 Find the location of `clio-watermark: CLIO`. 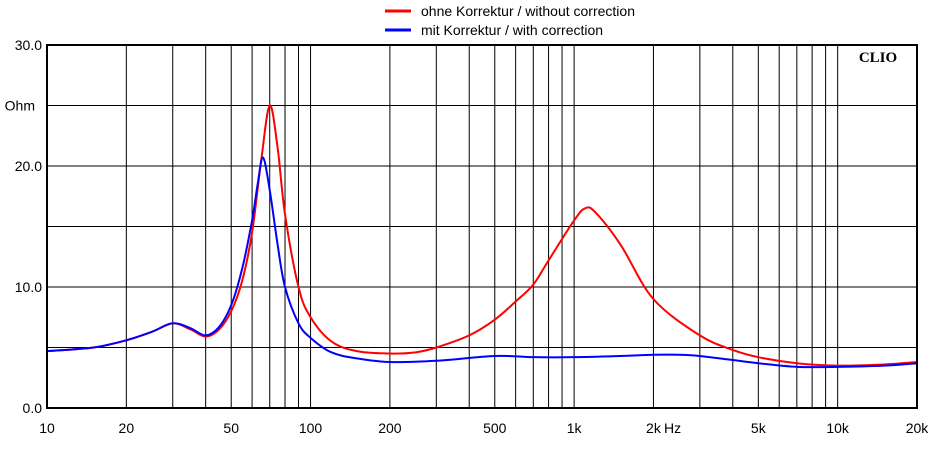

clio-watermark: CLIO is located at coordinates (878, 58).